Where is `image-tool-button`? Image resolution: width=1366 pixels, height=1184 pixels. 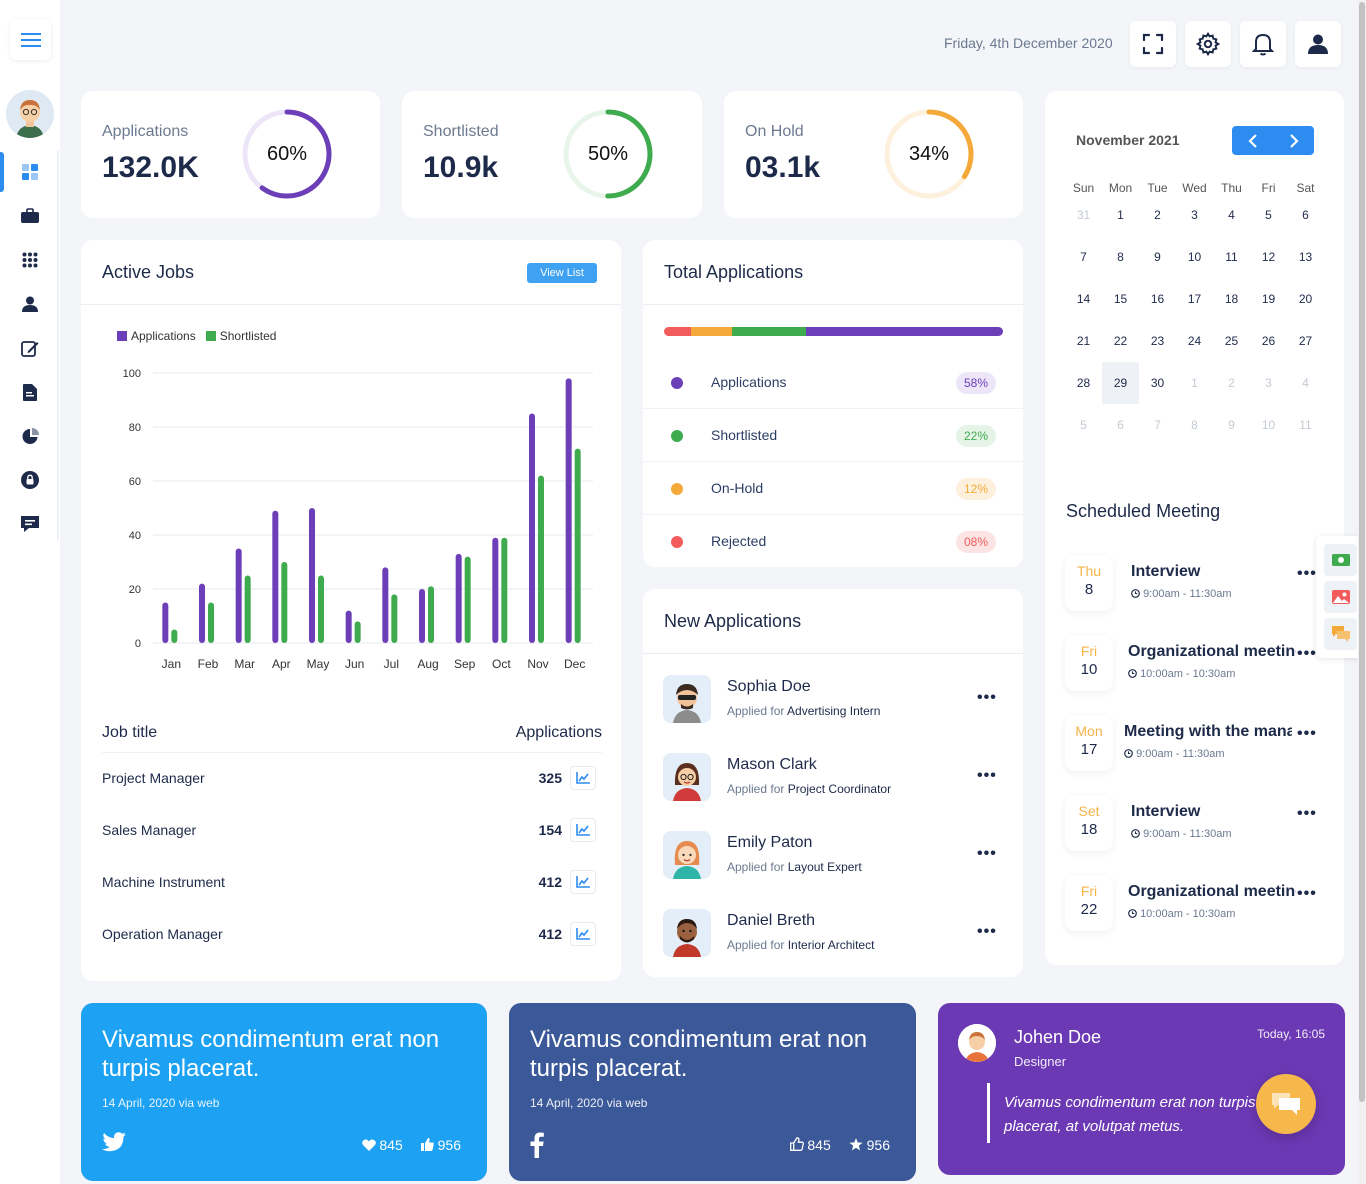 image-tool-button is located at coordinates (1340, 597).